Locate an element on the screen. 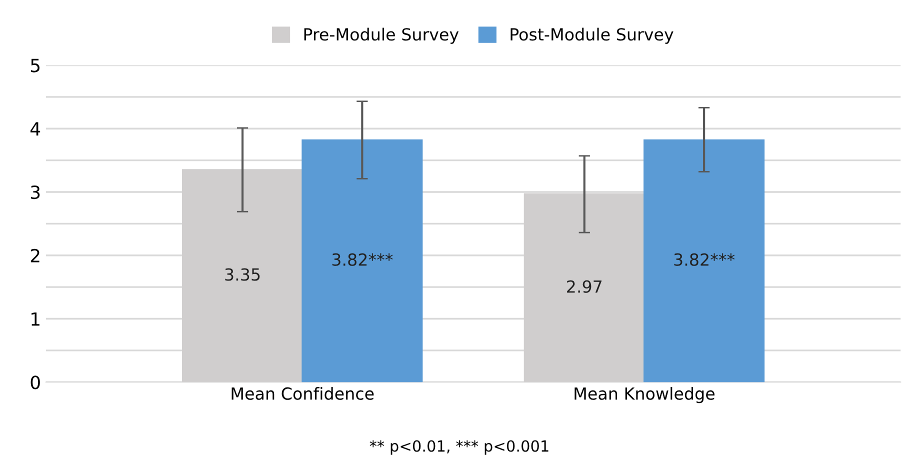 Image resolution: width=919 pixels, height=466 pixels. x-tick-label: Mean Confidence is located at coordinates (303, 393).